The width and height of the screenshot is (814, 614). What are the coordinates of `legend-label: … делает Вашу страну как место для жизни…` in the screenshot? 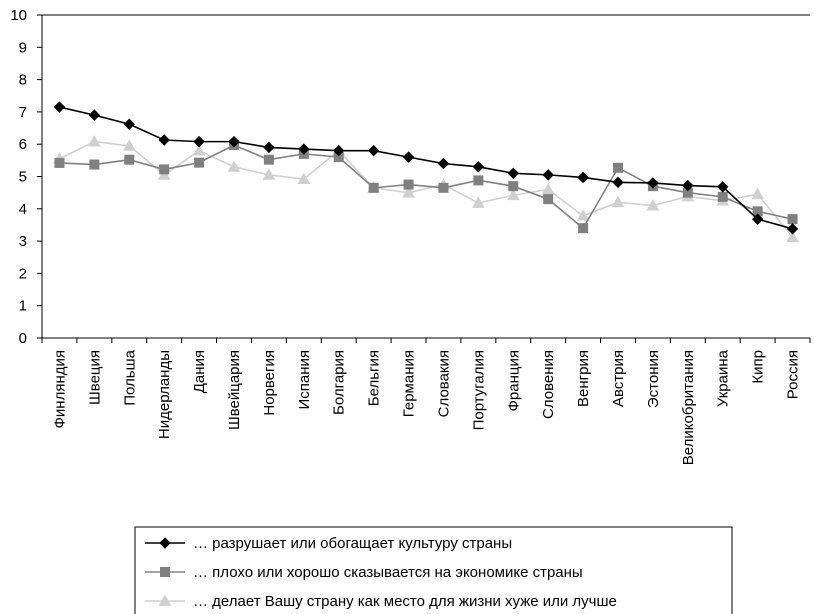 It's located at (405, 601).